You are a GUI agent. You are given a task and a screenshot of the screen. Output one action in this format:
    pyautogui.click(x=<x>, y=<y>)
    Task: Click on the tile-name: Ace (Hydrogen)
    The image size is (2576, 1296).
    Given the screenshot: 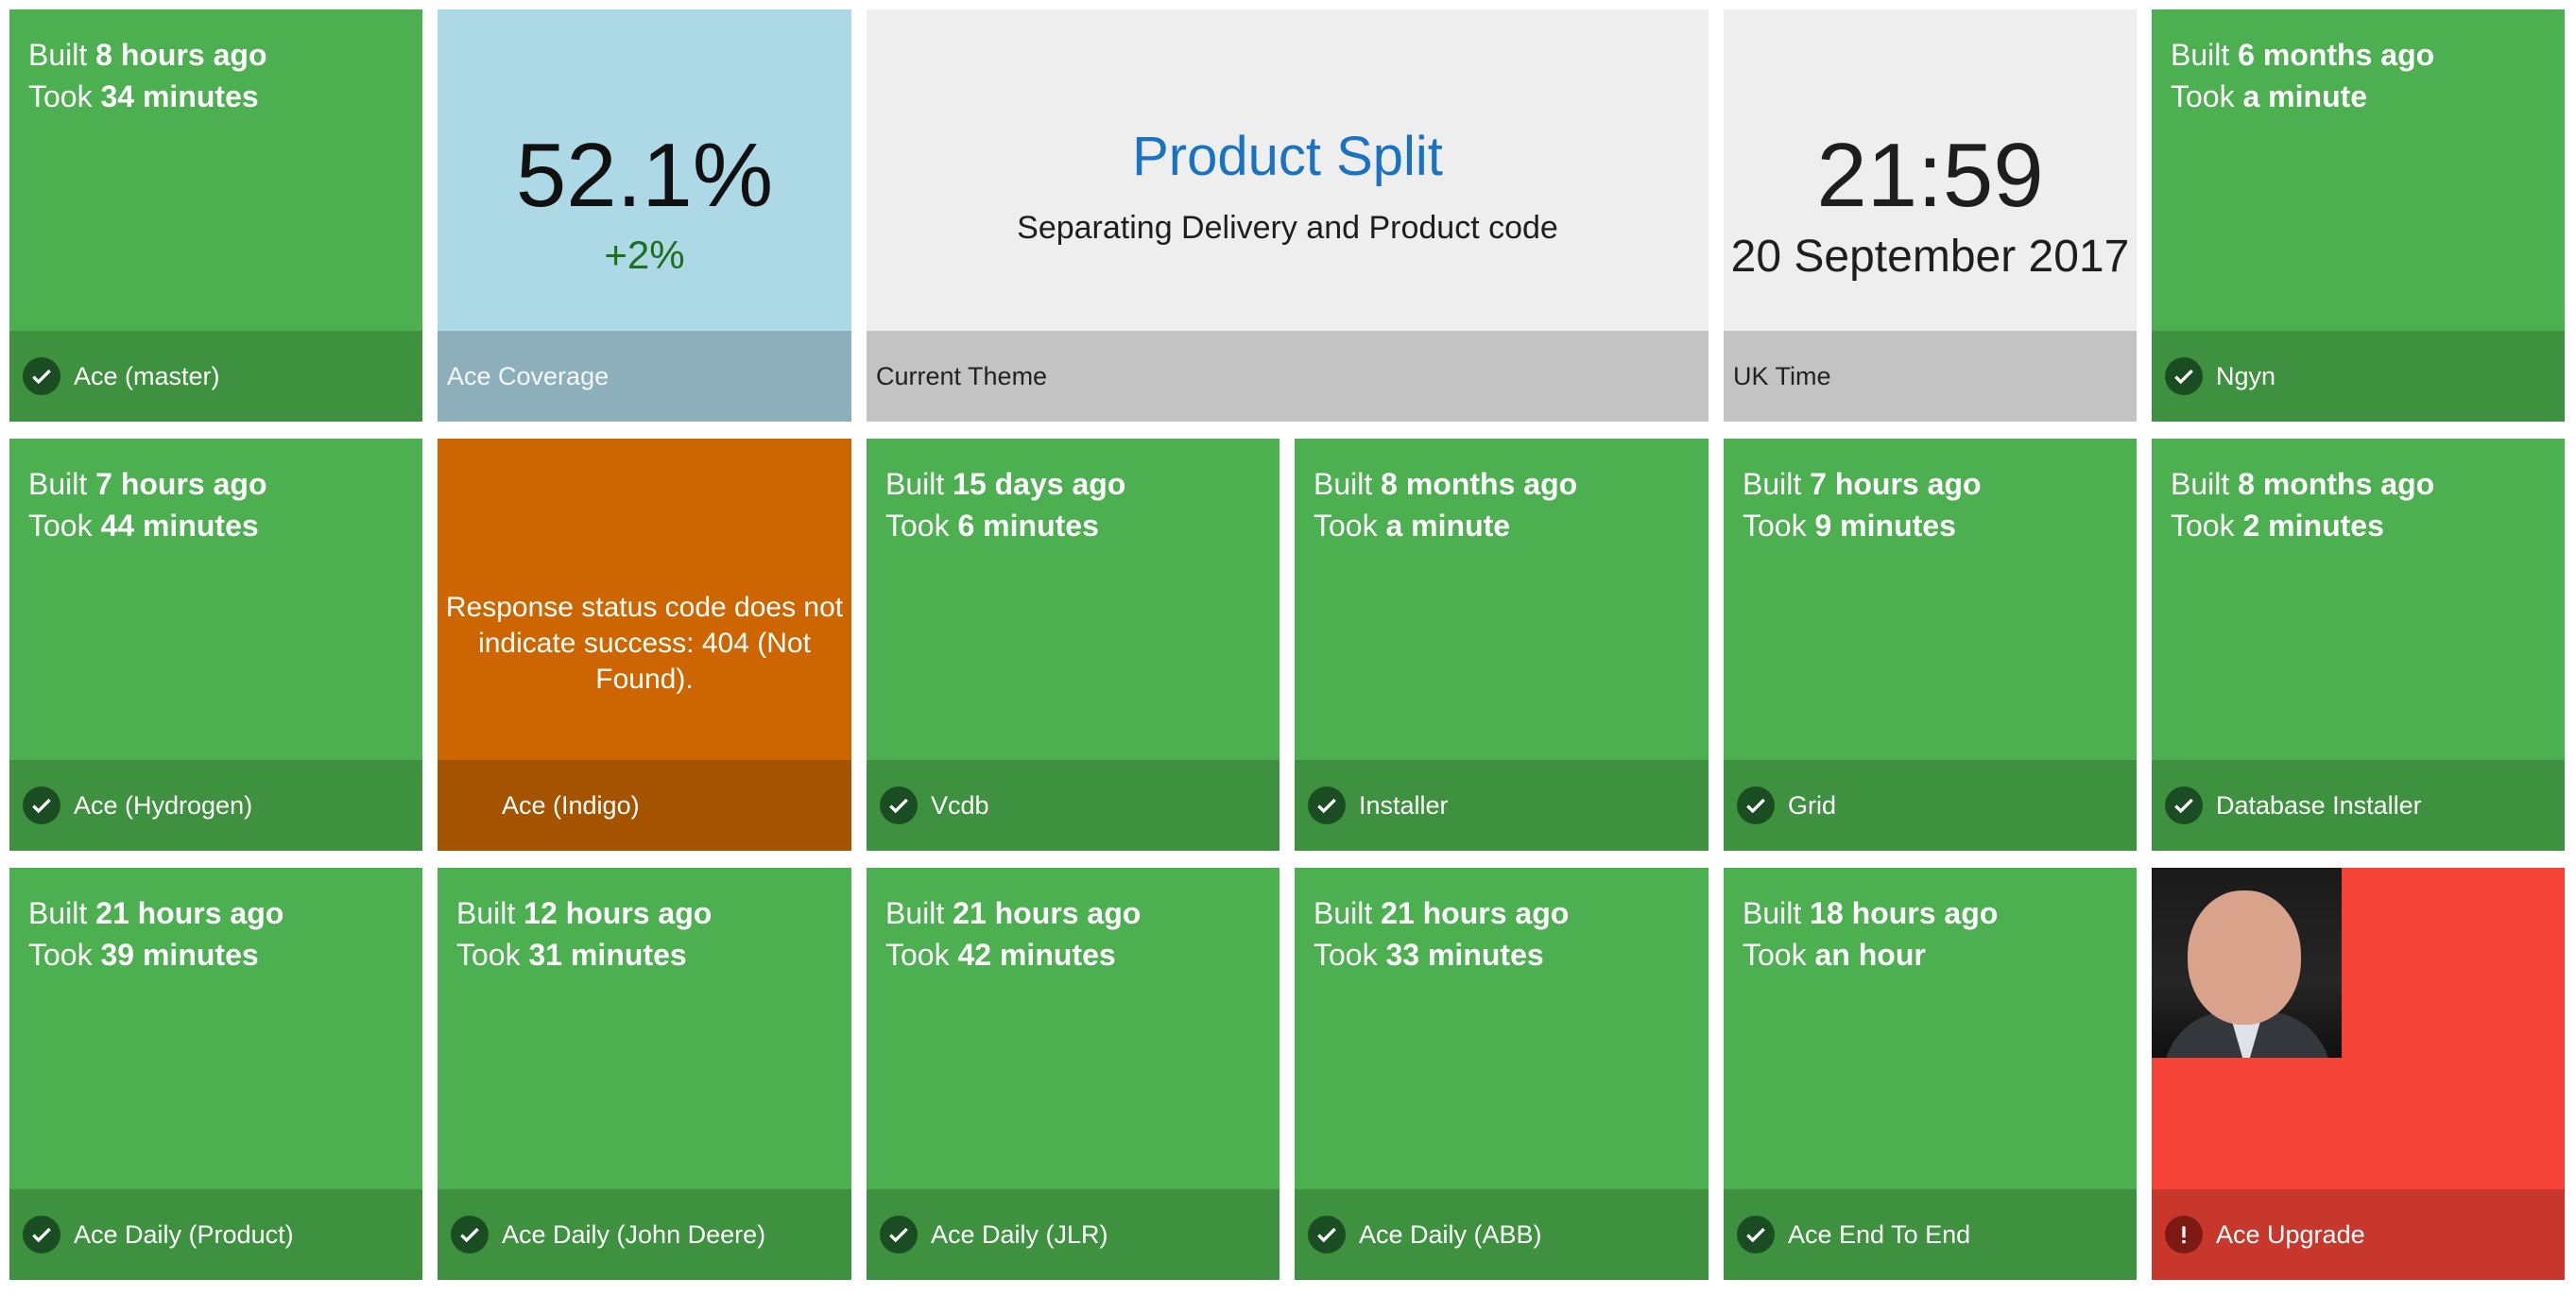 What is the action you would take?
    pyautogui.click(x=163, y=805)
    